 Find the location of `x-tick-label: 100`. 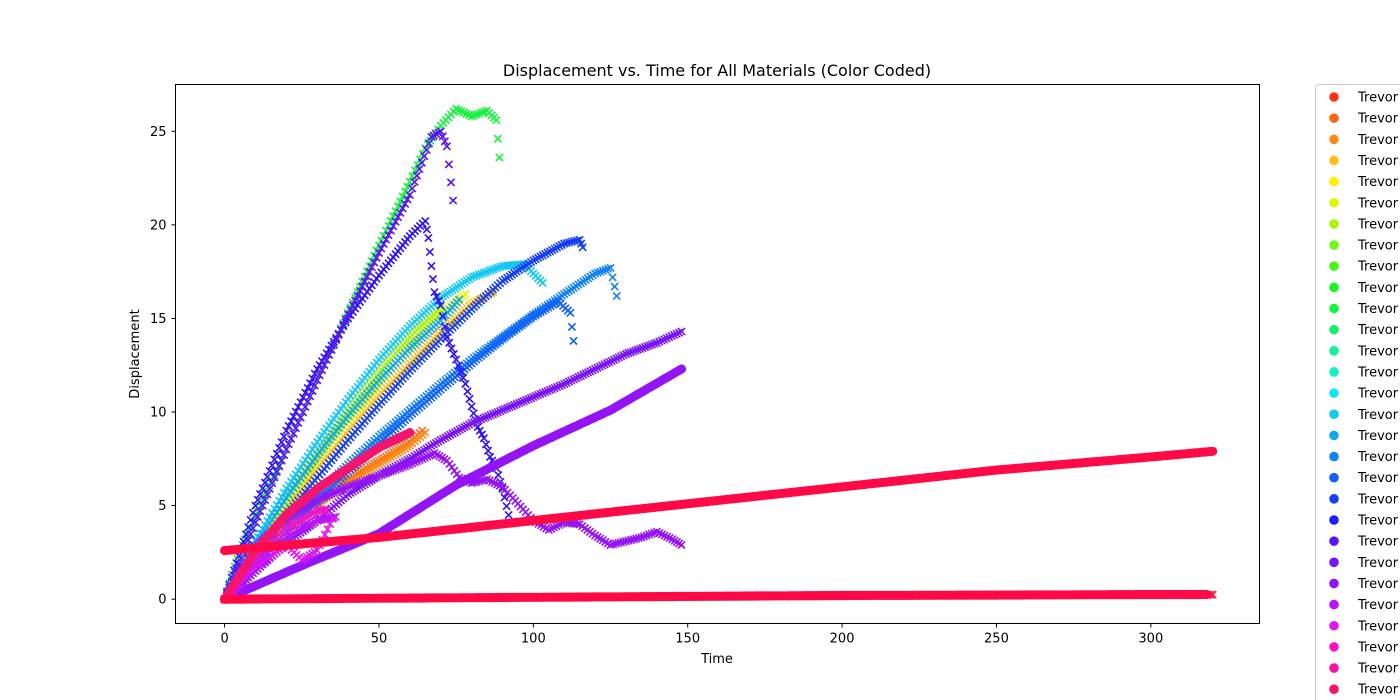

x-tick-label: 100 is located at coordinates (533, 639).